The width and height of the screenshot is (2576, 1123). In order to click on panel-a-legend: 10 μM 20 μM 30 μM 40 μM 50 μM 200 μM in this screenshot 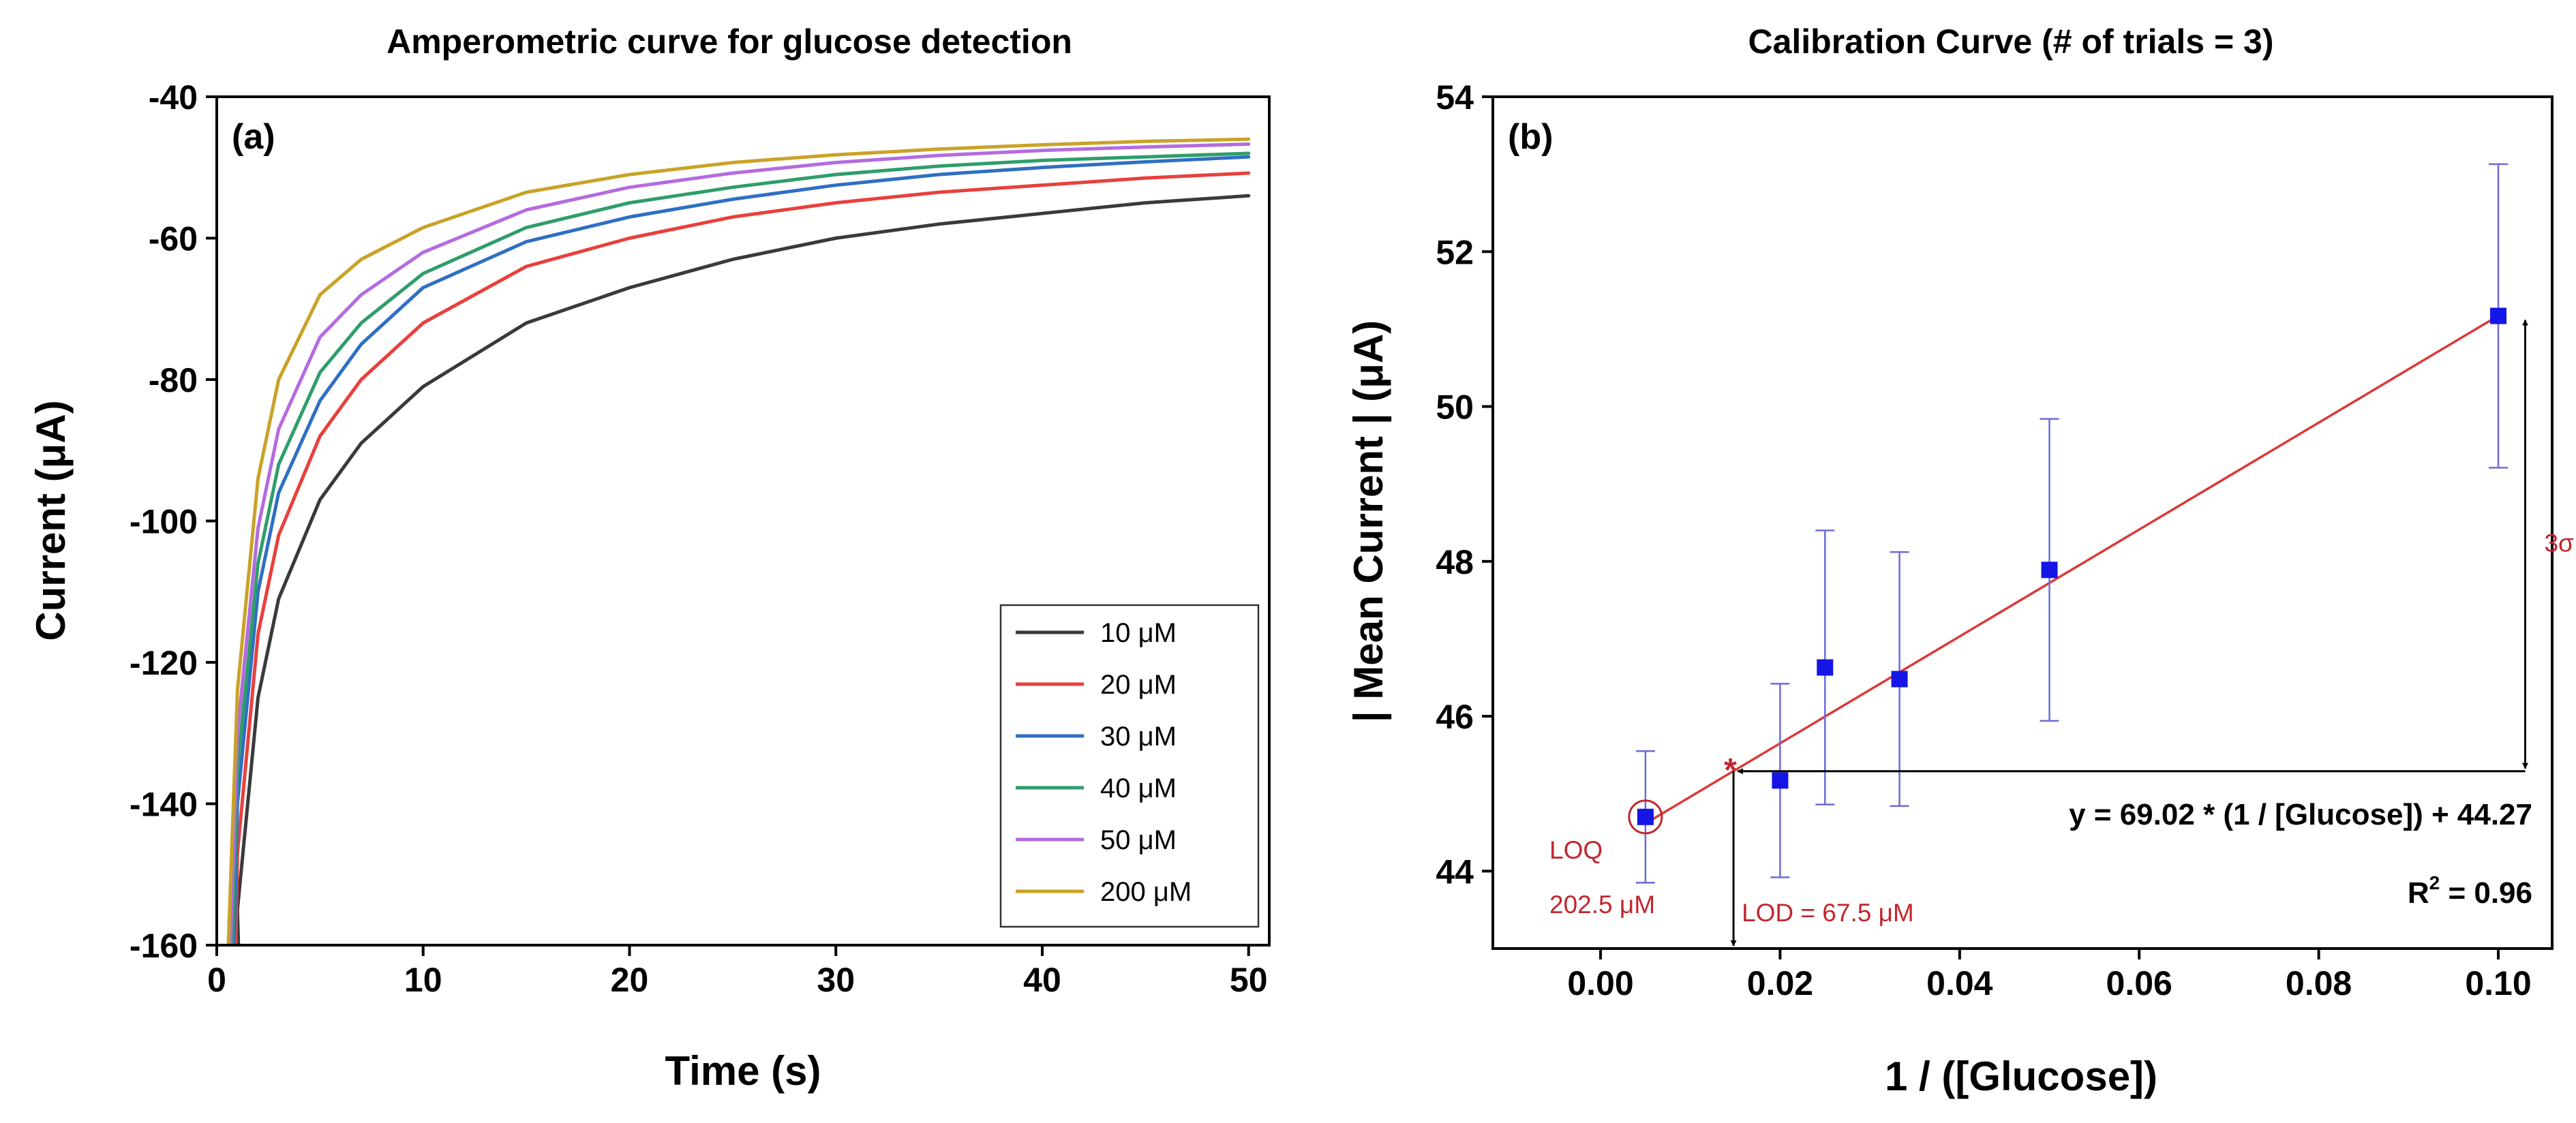, I will do `click(1130, 766)`.